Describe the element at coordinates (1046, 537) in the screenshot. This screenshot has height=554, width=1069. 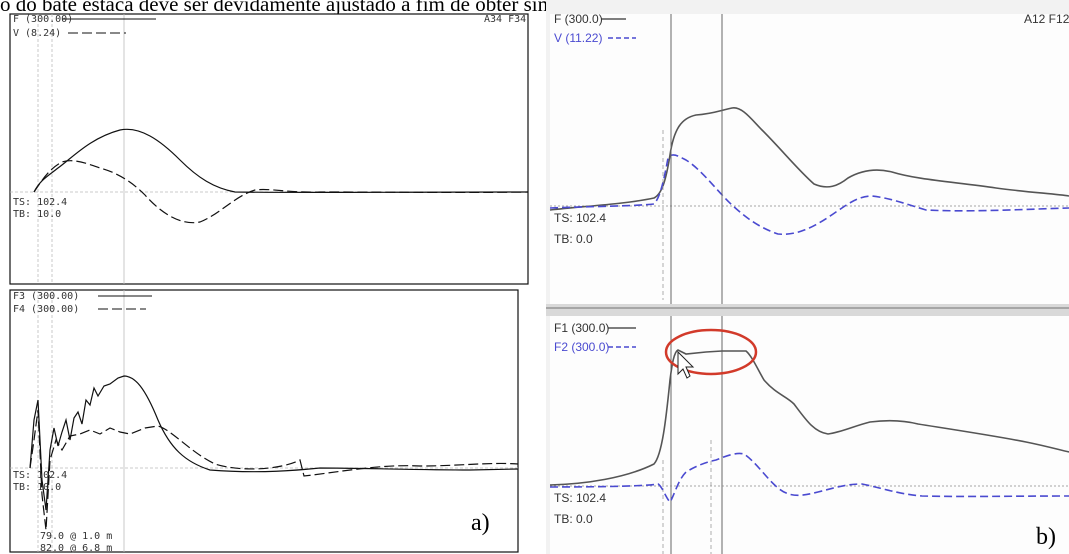
I see `subfigure-label-b: b)` at that location.